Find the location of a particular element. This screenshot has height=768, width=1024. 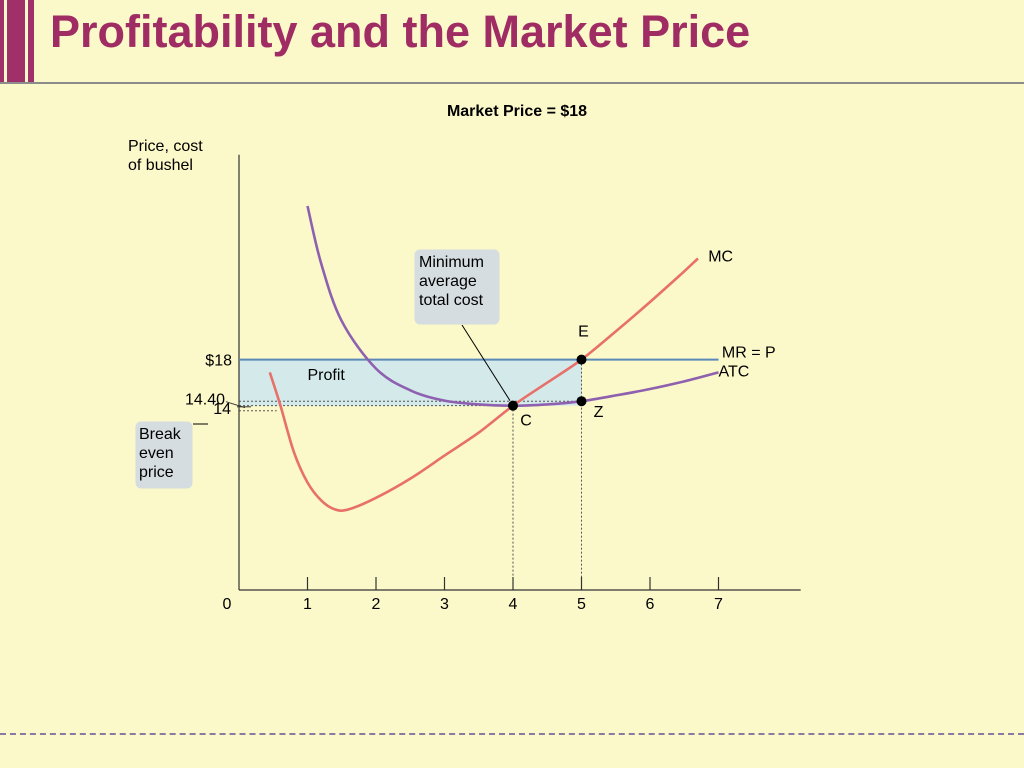

minimum-atc-callout-text: average is located at coordinates (448, 281).